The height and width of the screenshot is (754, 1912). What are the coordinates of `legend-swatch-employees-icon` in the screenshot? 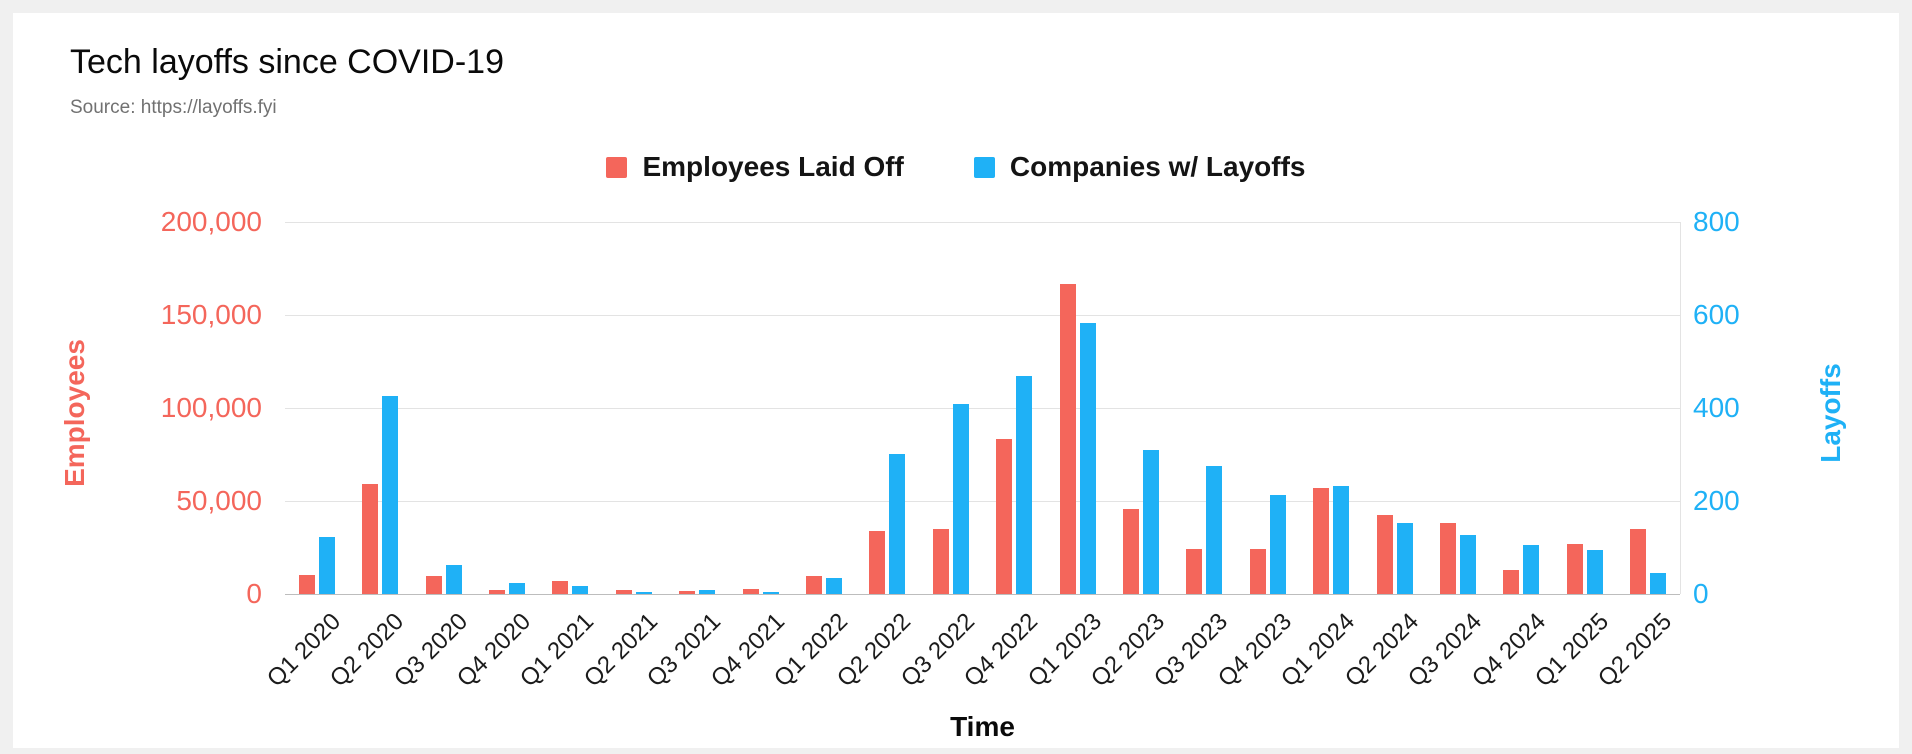 It's located at (617, 167).